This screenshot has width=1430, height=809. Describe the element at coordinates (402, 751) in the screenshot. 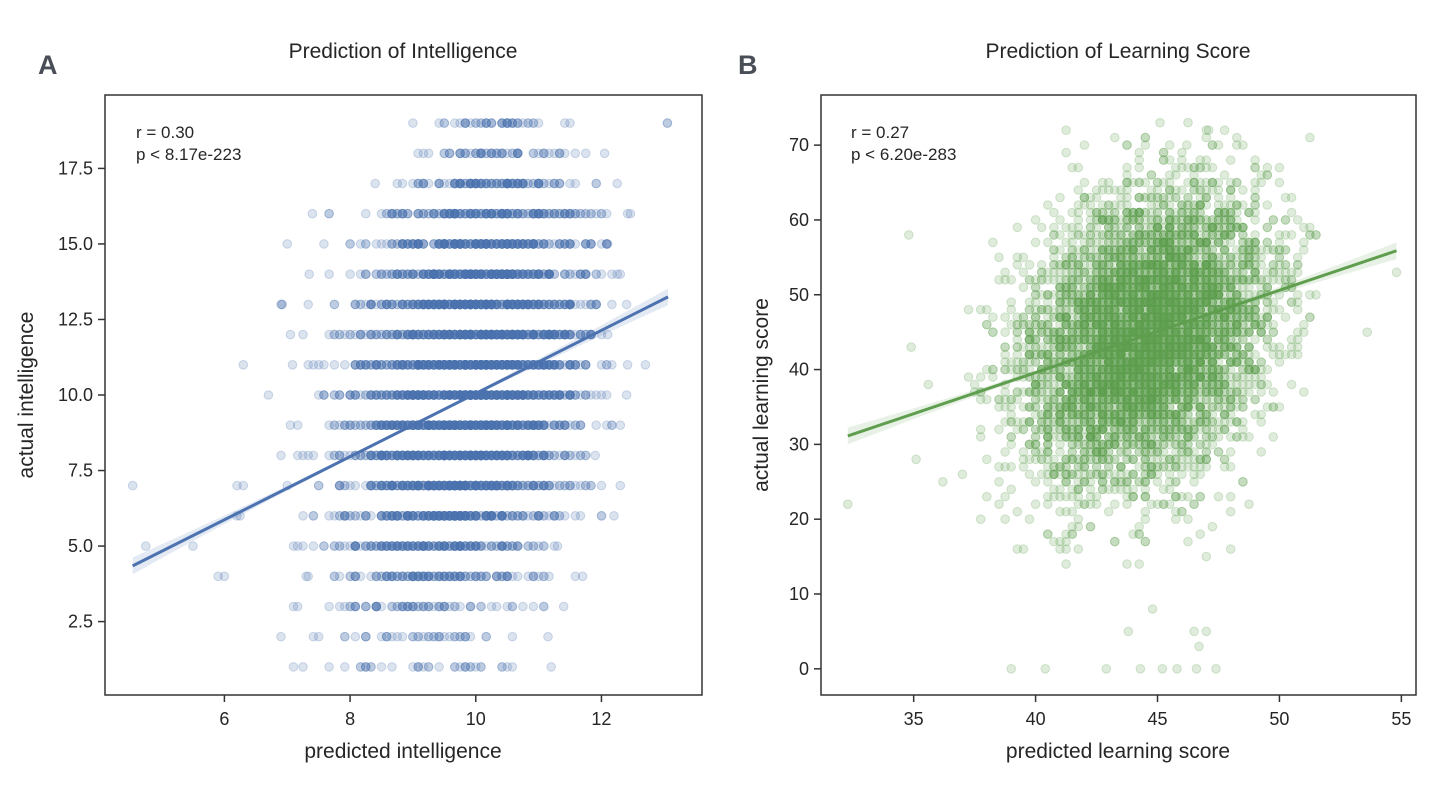

I see `x-axis-label-a: predicted intelligence` at that location.